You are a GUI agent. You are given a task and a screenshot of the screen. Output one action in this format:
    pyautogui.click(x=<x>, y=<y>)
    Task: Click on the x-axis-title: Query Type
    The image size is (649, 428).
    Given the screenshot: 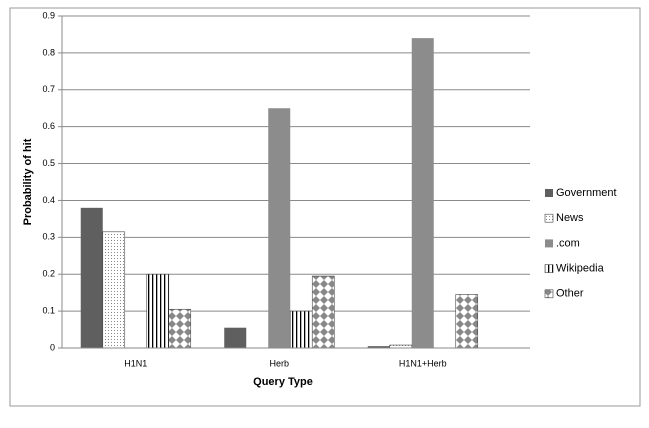 What is the action you would take?
    pyautogui.click(x=283, y=382)
    